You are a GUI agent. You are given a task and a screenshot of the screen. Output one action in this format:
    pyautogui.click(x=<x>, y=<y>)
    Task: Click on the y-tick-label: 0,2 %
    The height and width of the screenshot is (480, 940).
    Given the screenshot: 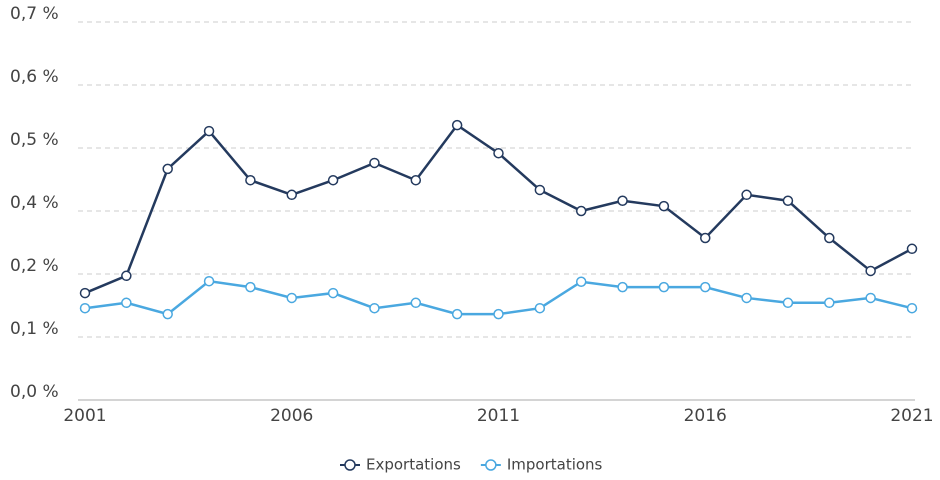 What is the action you would take?
    pyautogui.click(x=34, y=266)
    